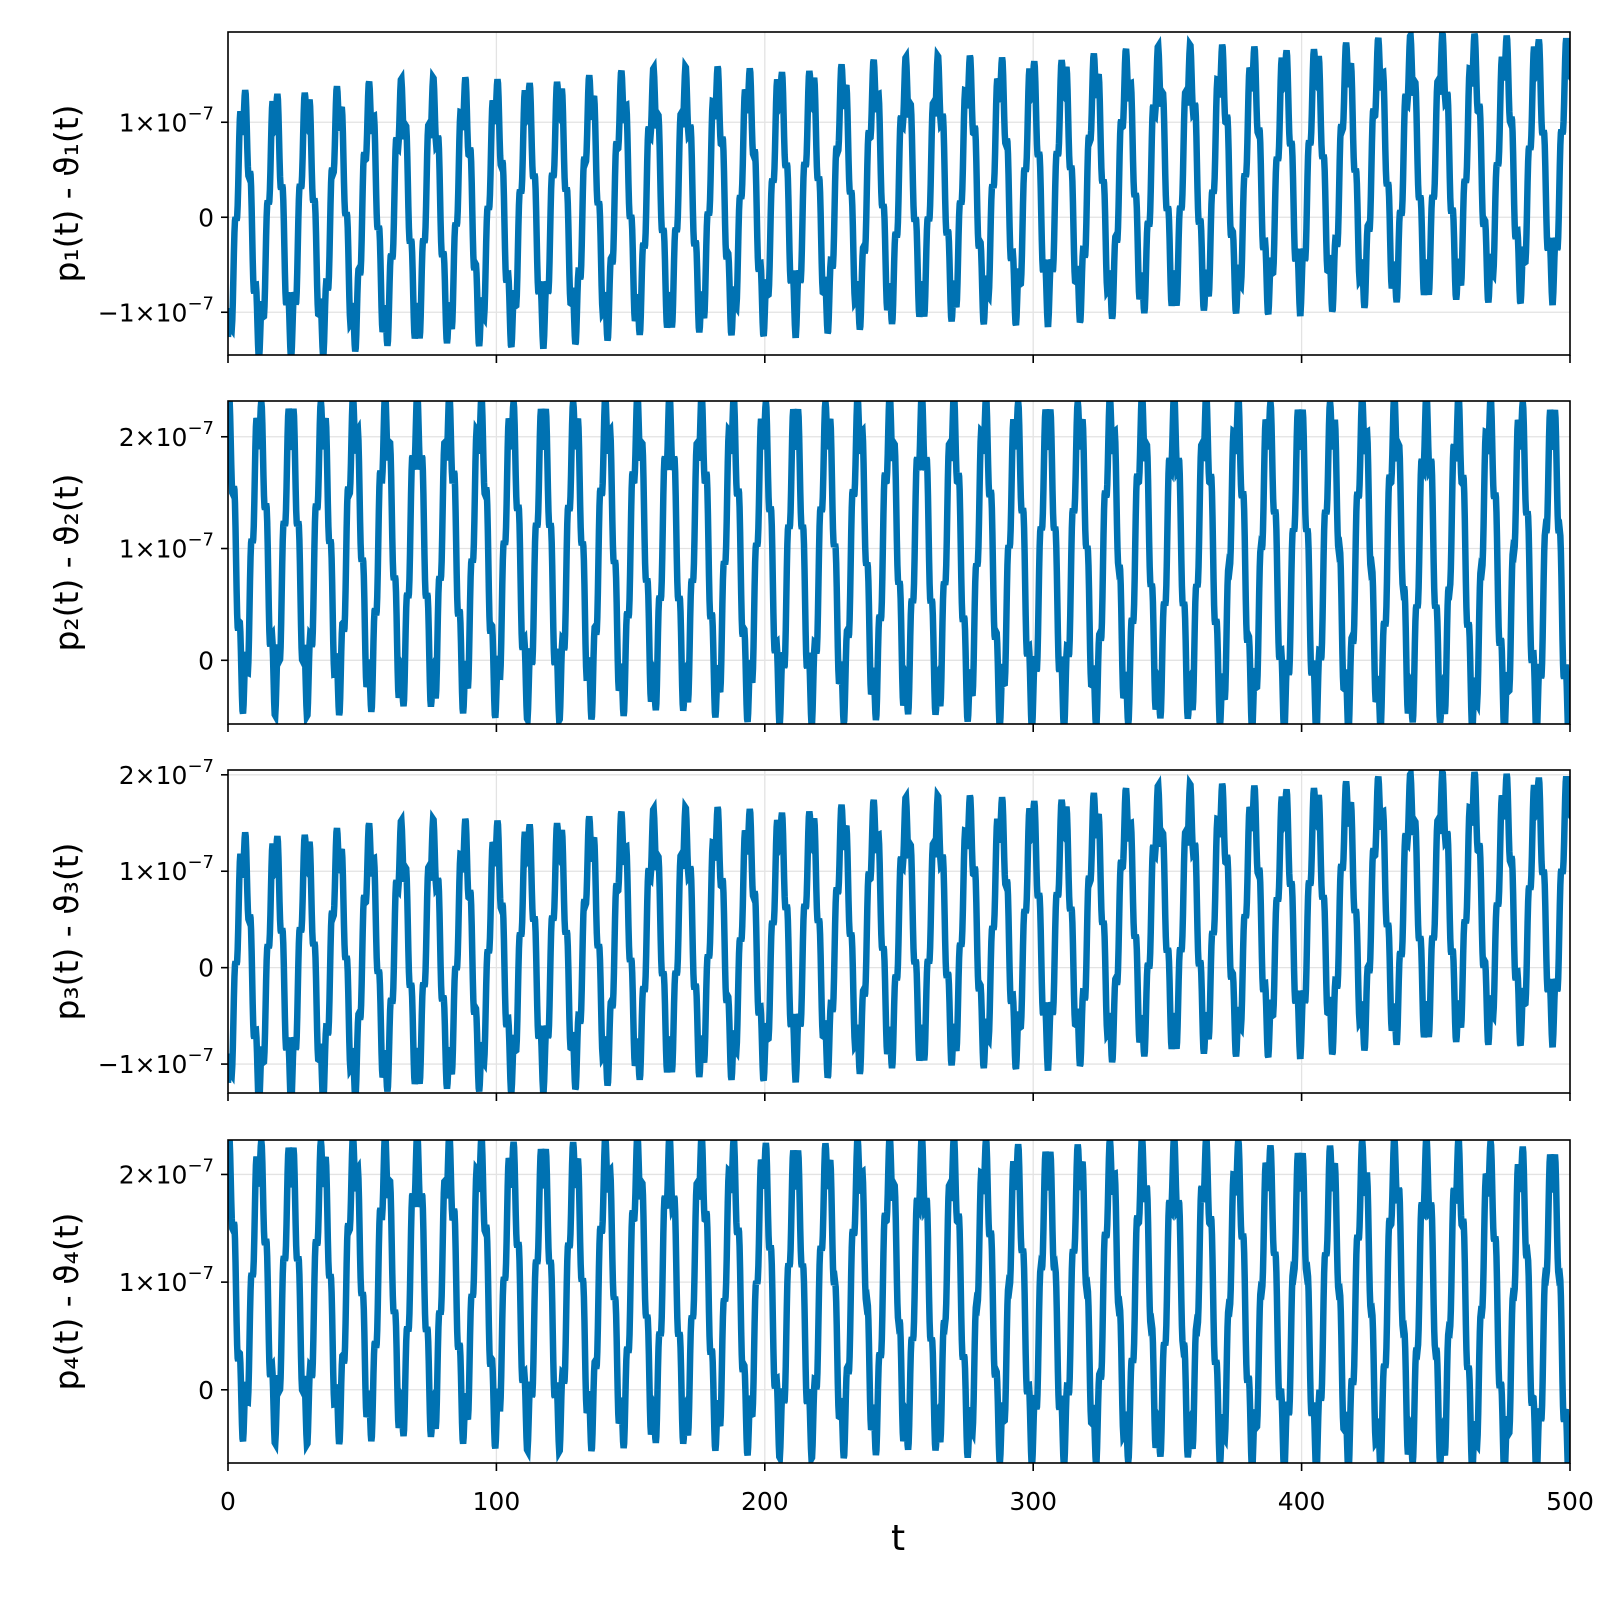 Image resolution: width=1600 pixels, height=1600 pixels. What do you see at coordinates (228, 1501) in the screenshot?
I see `x-tick-label-0: 0` at bounding box center [228, 1501].